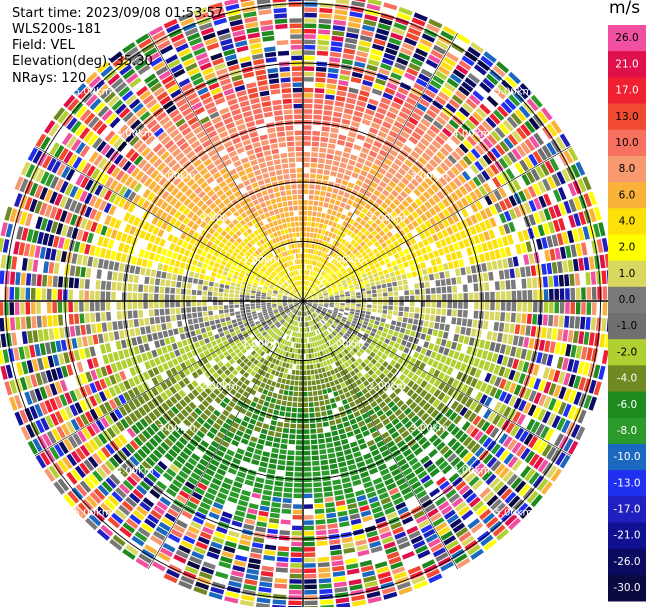 This screenshot has height=607, width=647. I want to click on colorbar-tick-label: 13.0, so click(626, 117).